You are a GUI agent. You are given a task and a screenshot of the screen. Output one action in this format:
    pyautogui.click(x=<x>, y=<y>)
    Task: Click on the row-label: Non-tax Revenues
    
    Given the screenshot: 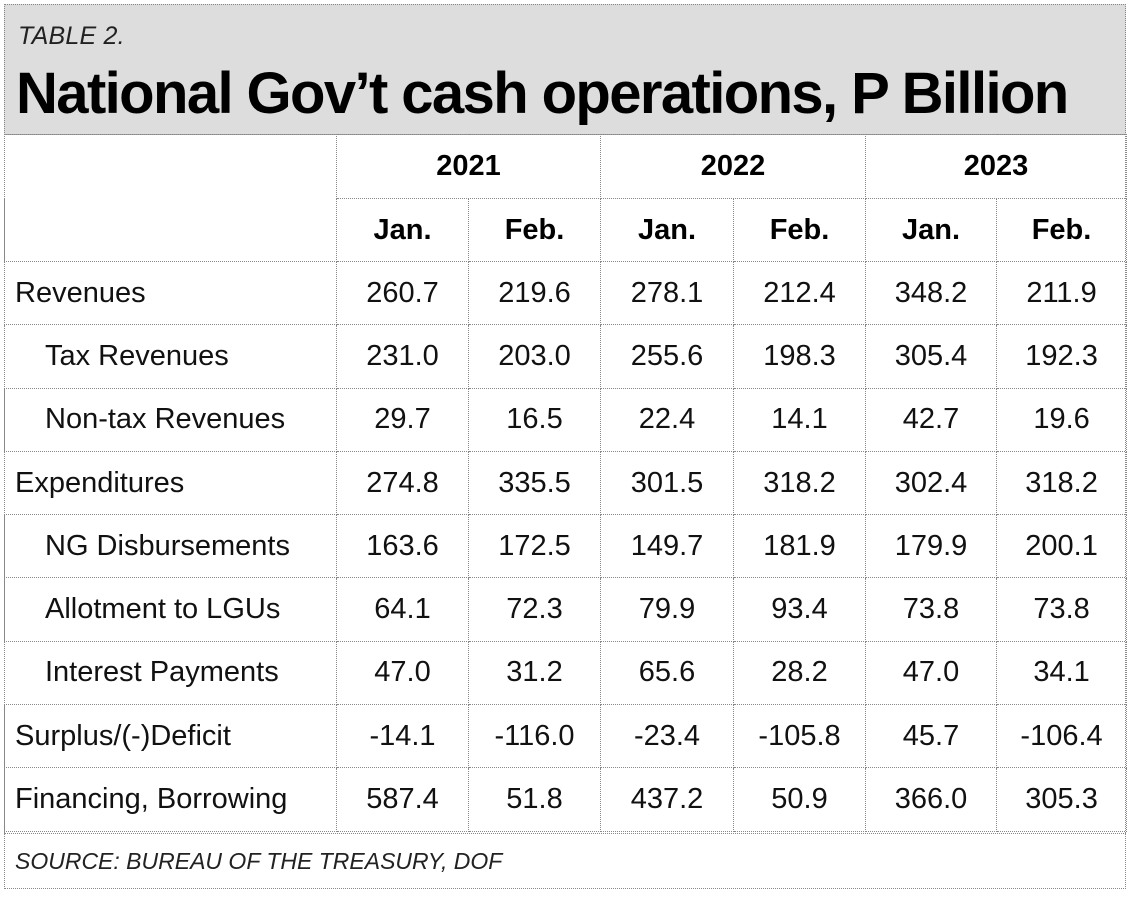 What is the action you would take?
    pyautogui.click(x=170, y=419)
    